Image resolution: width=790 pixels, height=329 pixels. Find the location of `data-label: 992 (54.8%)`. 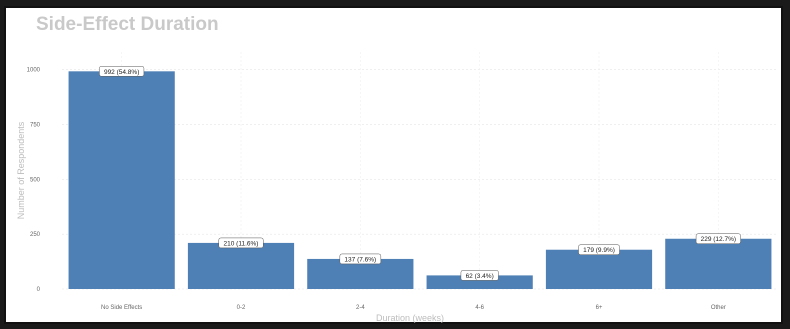

data-label: 992 (54.8%) is located at coordinates (121, 72).